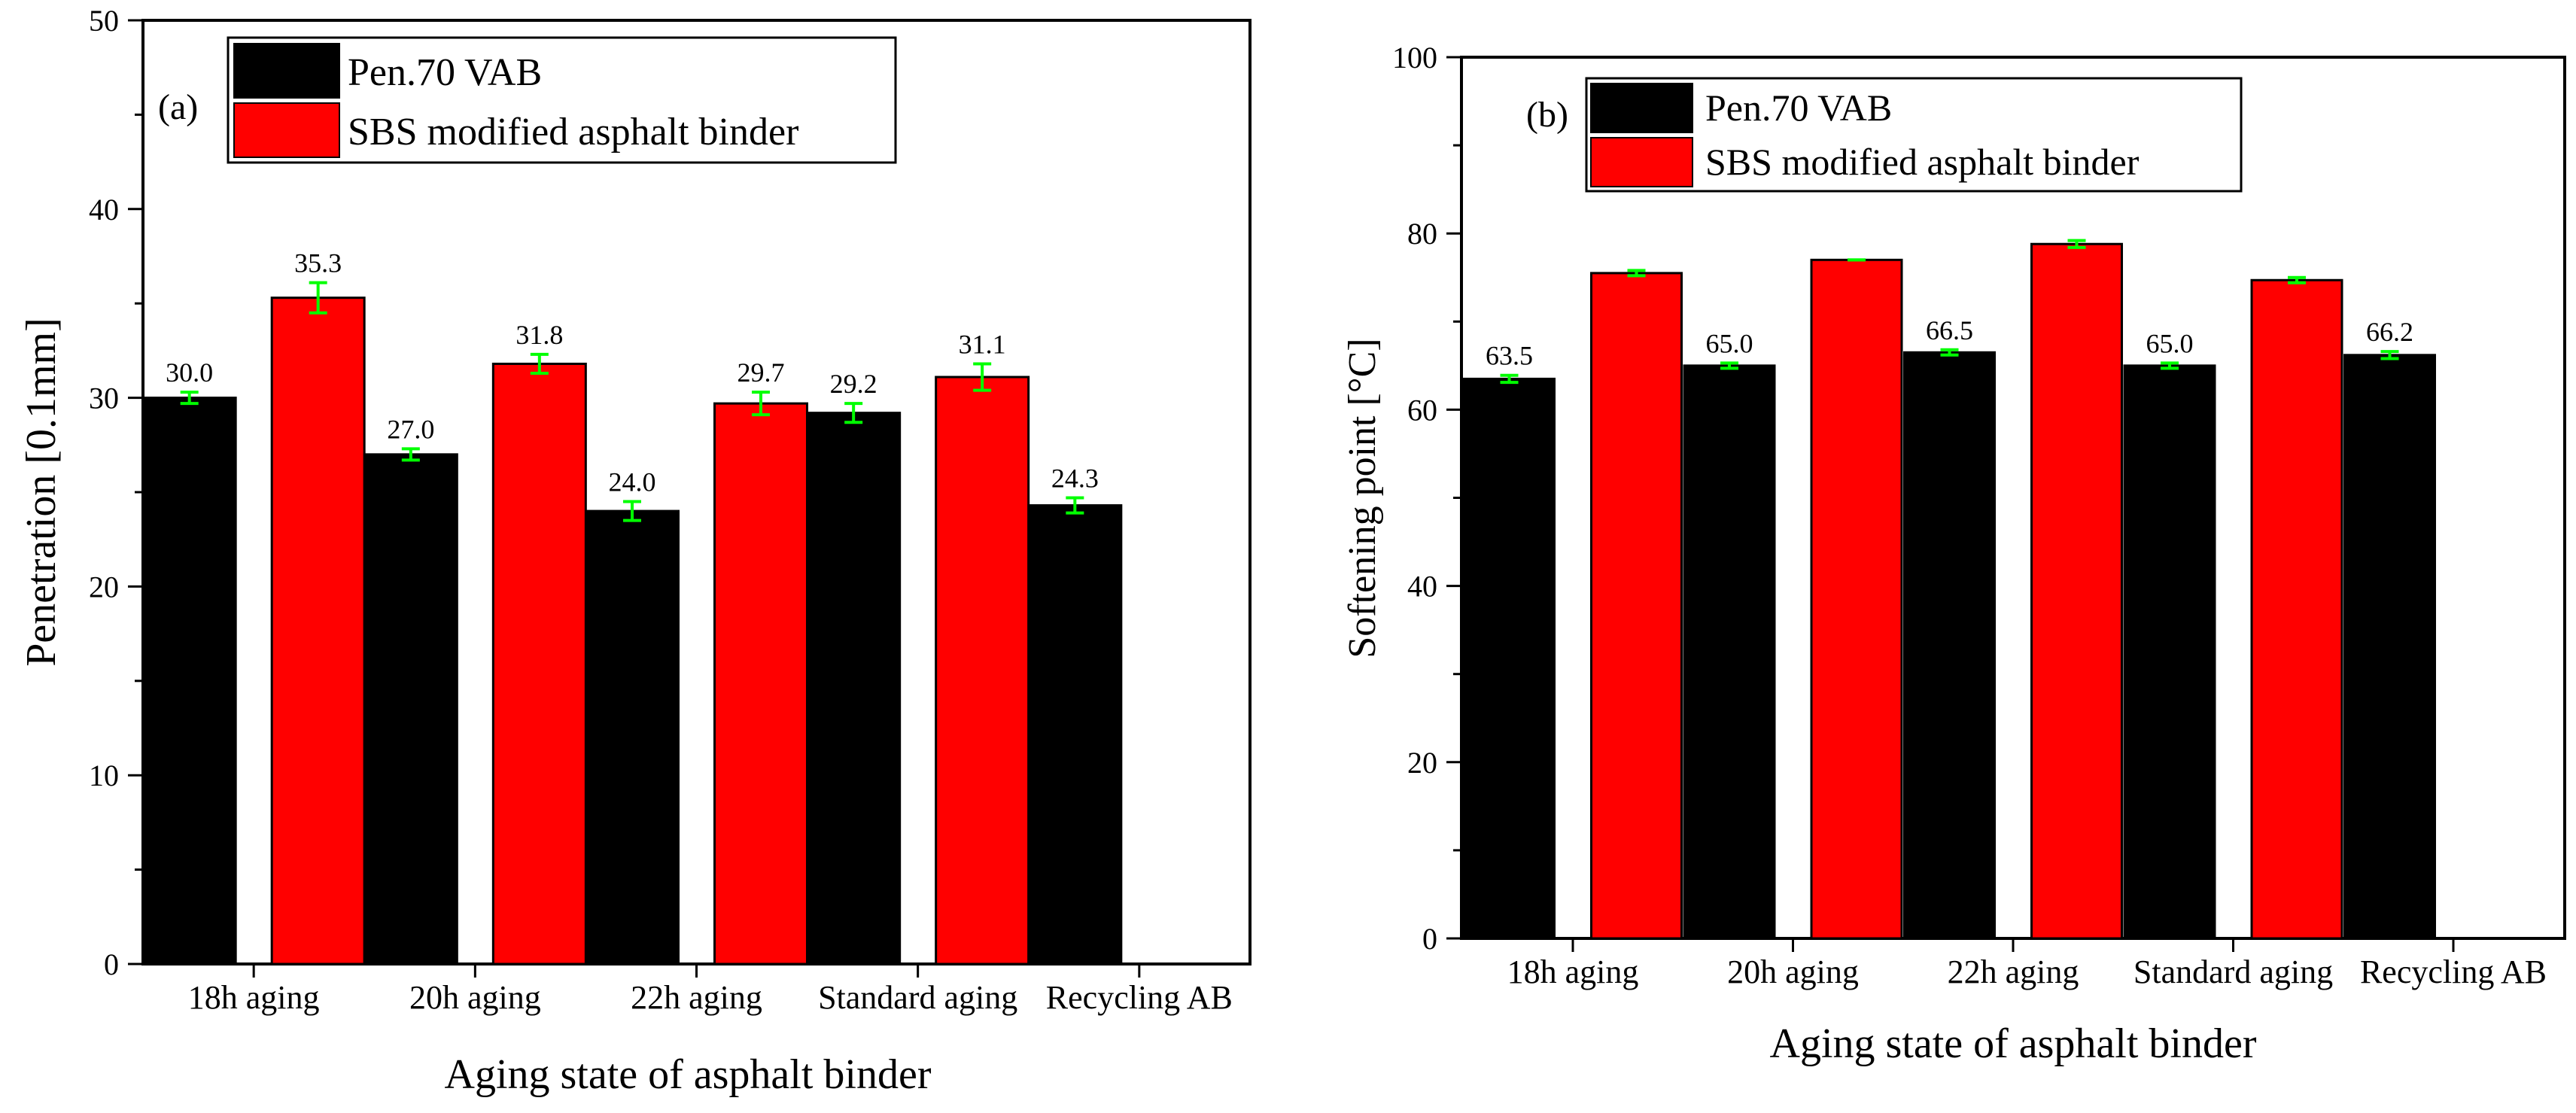 This screenshot has height=1113, width=2576. Describe the element at coordinates (104, 21) in the screenshot. I see `y-tick-label-a: 50` at that location.